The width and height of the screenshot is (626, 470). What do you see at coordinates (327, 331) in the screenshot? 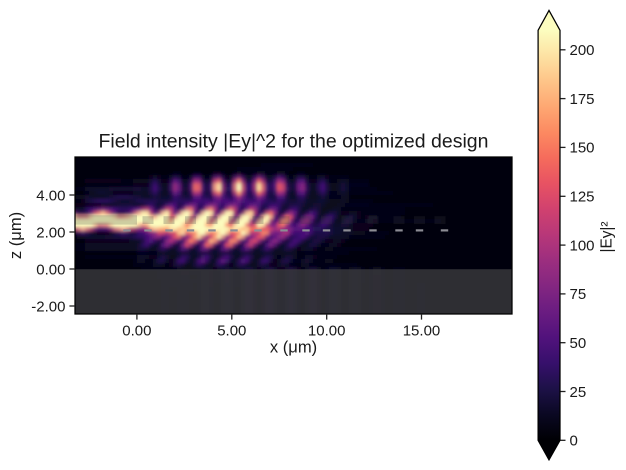
I see `svg-text: 10.00` at bounding box center [327, 331].